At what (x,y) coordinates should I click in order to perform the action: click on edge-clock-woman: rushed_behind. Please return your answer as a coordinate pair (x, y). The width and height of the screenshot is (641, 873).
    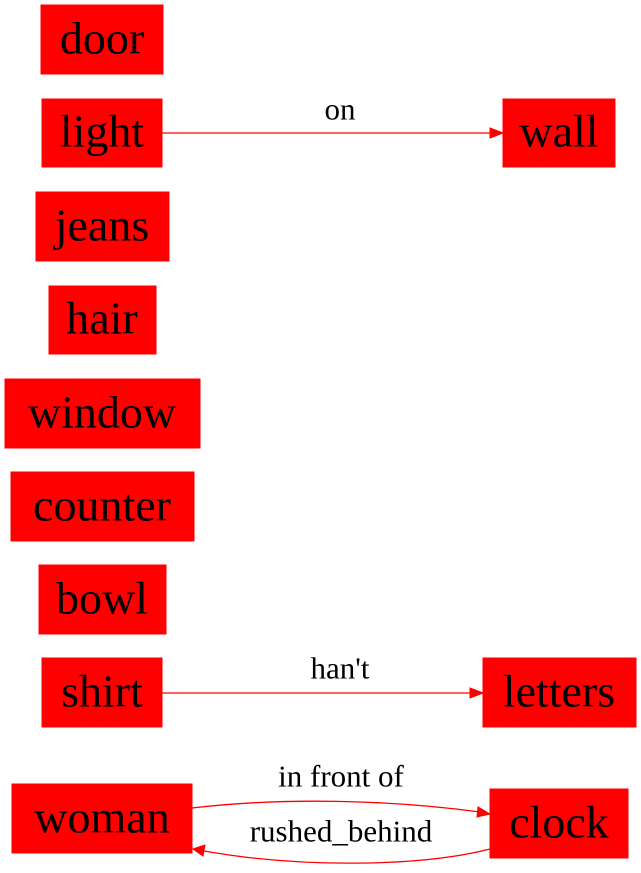
    Looking at the image, I should click on (341, 839).